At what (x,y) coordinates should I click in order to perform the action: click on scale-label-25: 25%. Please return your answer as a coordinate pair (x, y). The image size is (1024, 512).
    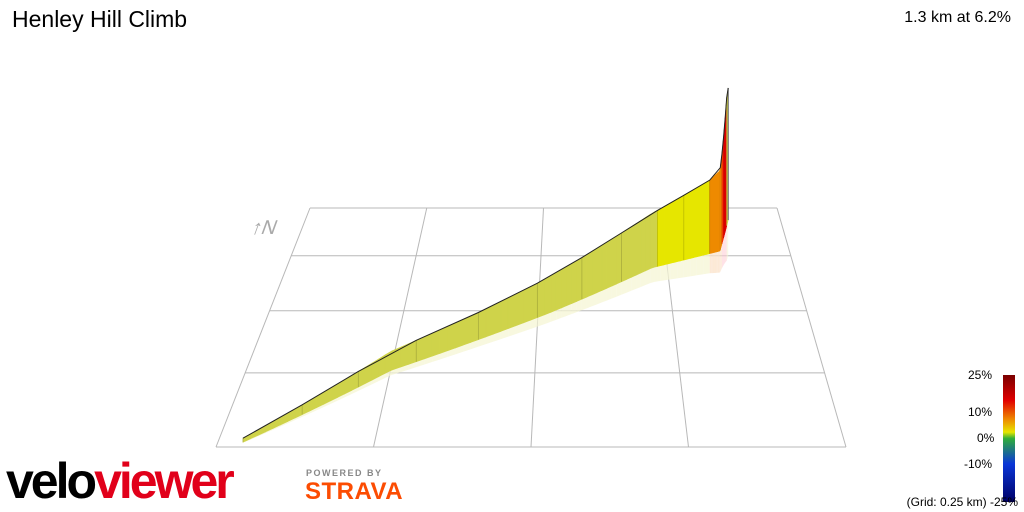
    Looking at the image, I should click on (980, 375).